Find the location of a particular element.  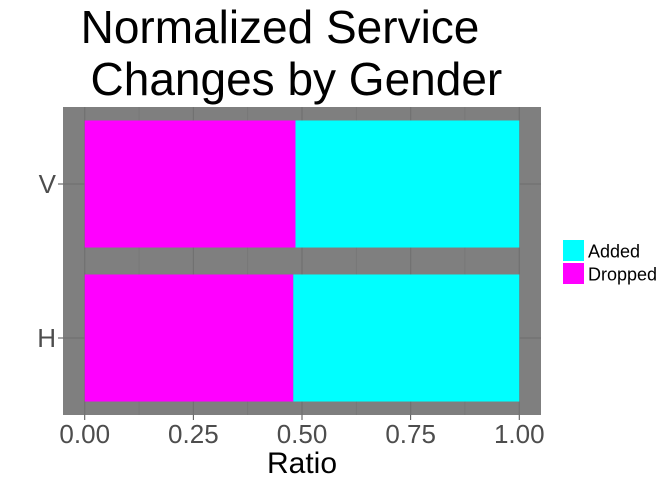

x-tick-label: 0.00 is located at coordinates (84, 434).